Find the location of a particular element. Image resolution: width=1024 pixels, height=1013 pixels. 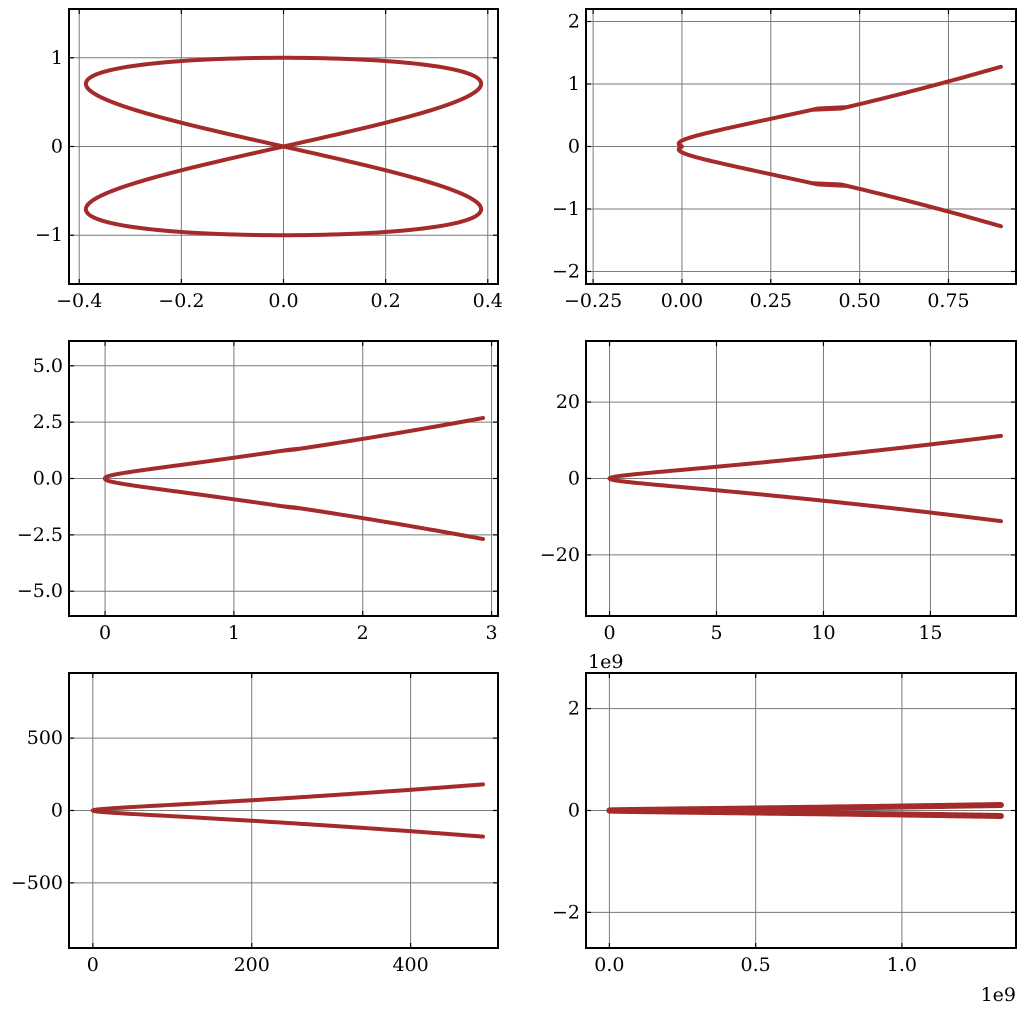

x-tick-label: −0.25 is located at coordinates (593, 301).